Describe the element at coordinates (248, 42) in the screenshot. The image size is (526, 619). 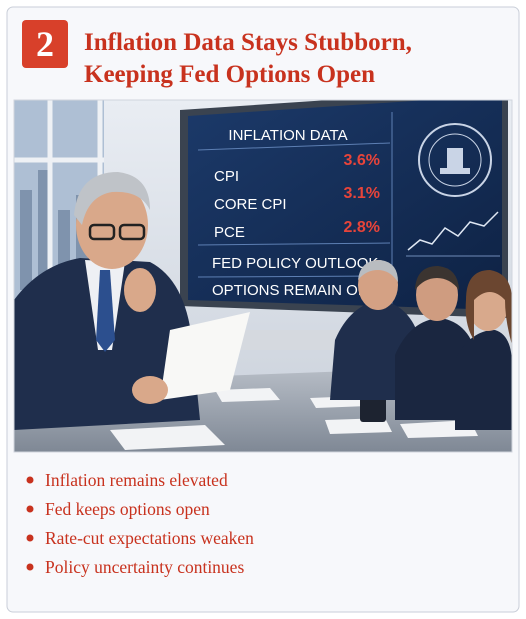
I see `title-line: Inflation Data Stays Stubborn,` at that location.